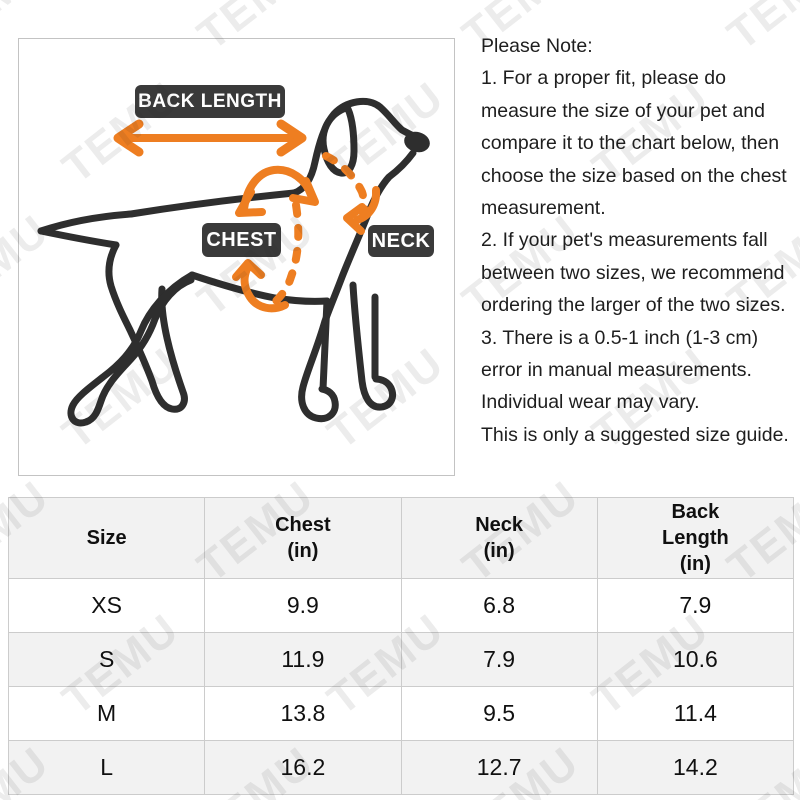 The height and width of the screenshot is (800, 800). What do you see at coordinates (250, 202) in the screenshot?
I see `chest-arc-arrowhead-left` at bounding box center [250, 202].